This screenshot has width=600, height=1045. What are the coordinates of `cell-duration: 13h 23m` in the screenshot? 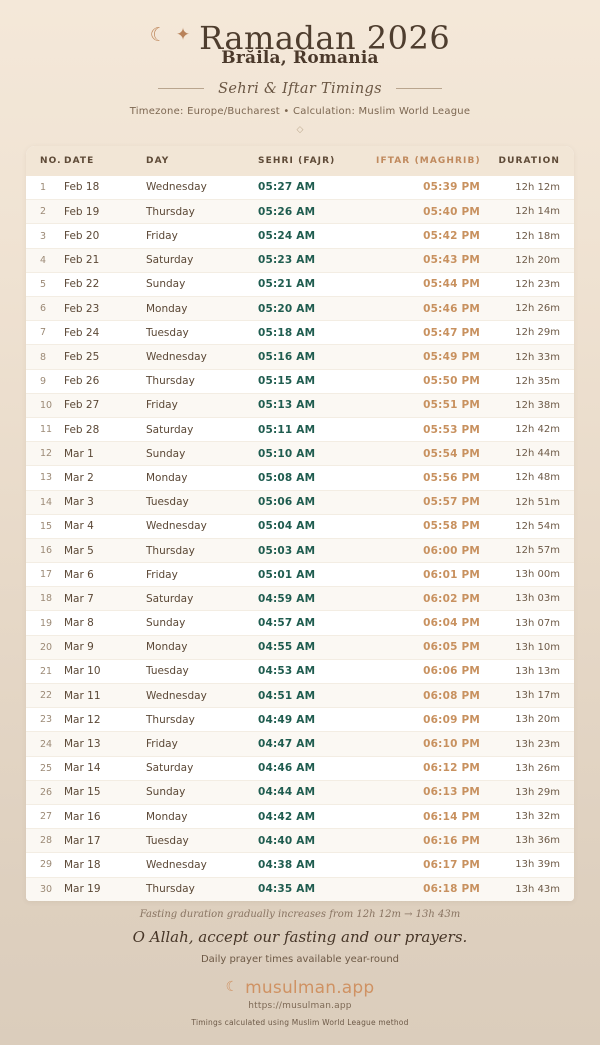 It's located at (536, 744).